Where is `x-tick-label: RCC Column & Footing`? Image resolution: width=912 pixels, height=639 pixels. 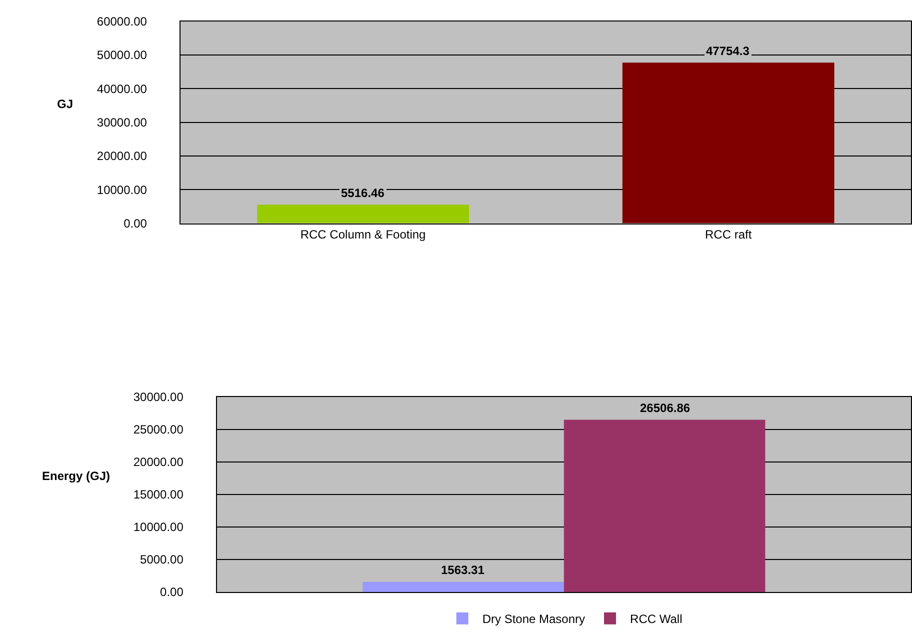 x-tick-label: RCC Column & Footing is located at coordinates (363, 235).